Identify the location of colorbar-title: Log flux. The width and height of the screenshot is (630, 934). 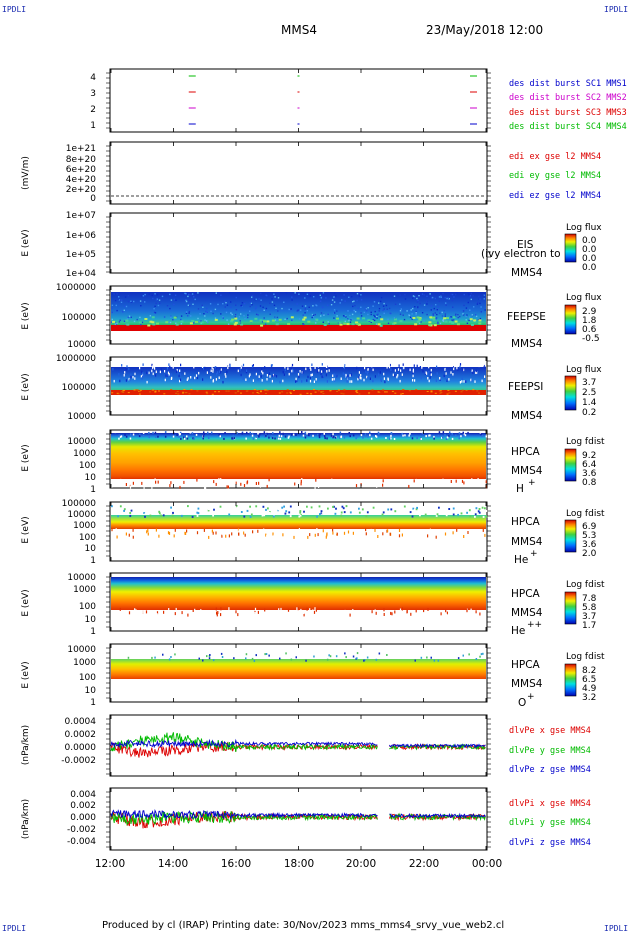
(584, 228).